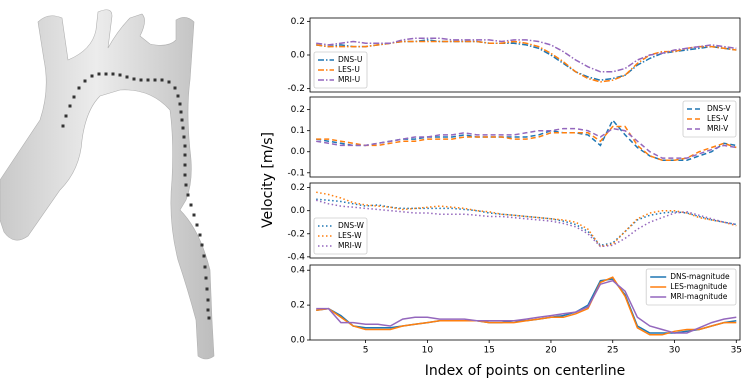 The width and height of the screenshot is (747, 384). I want to click on x-tick-label: 10, so click(428, 351).